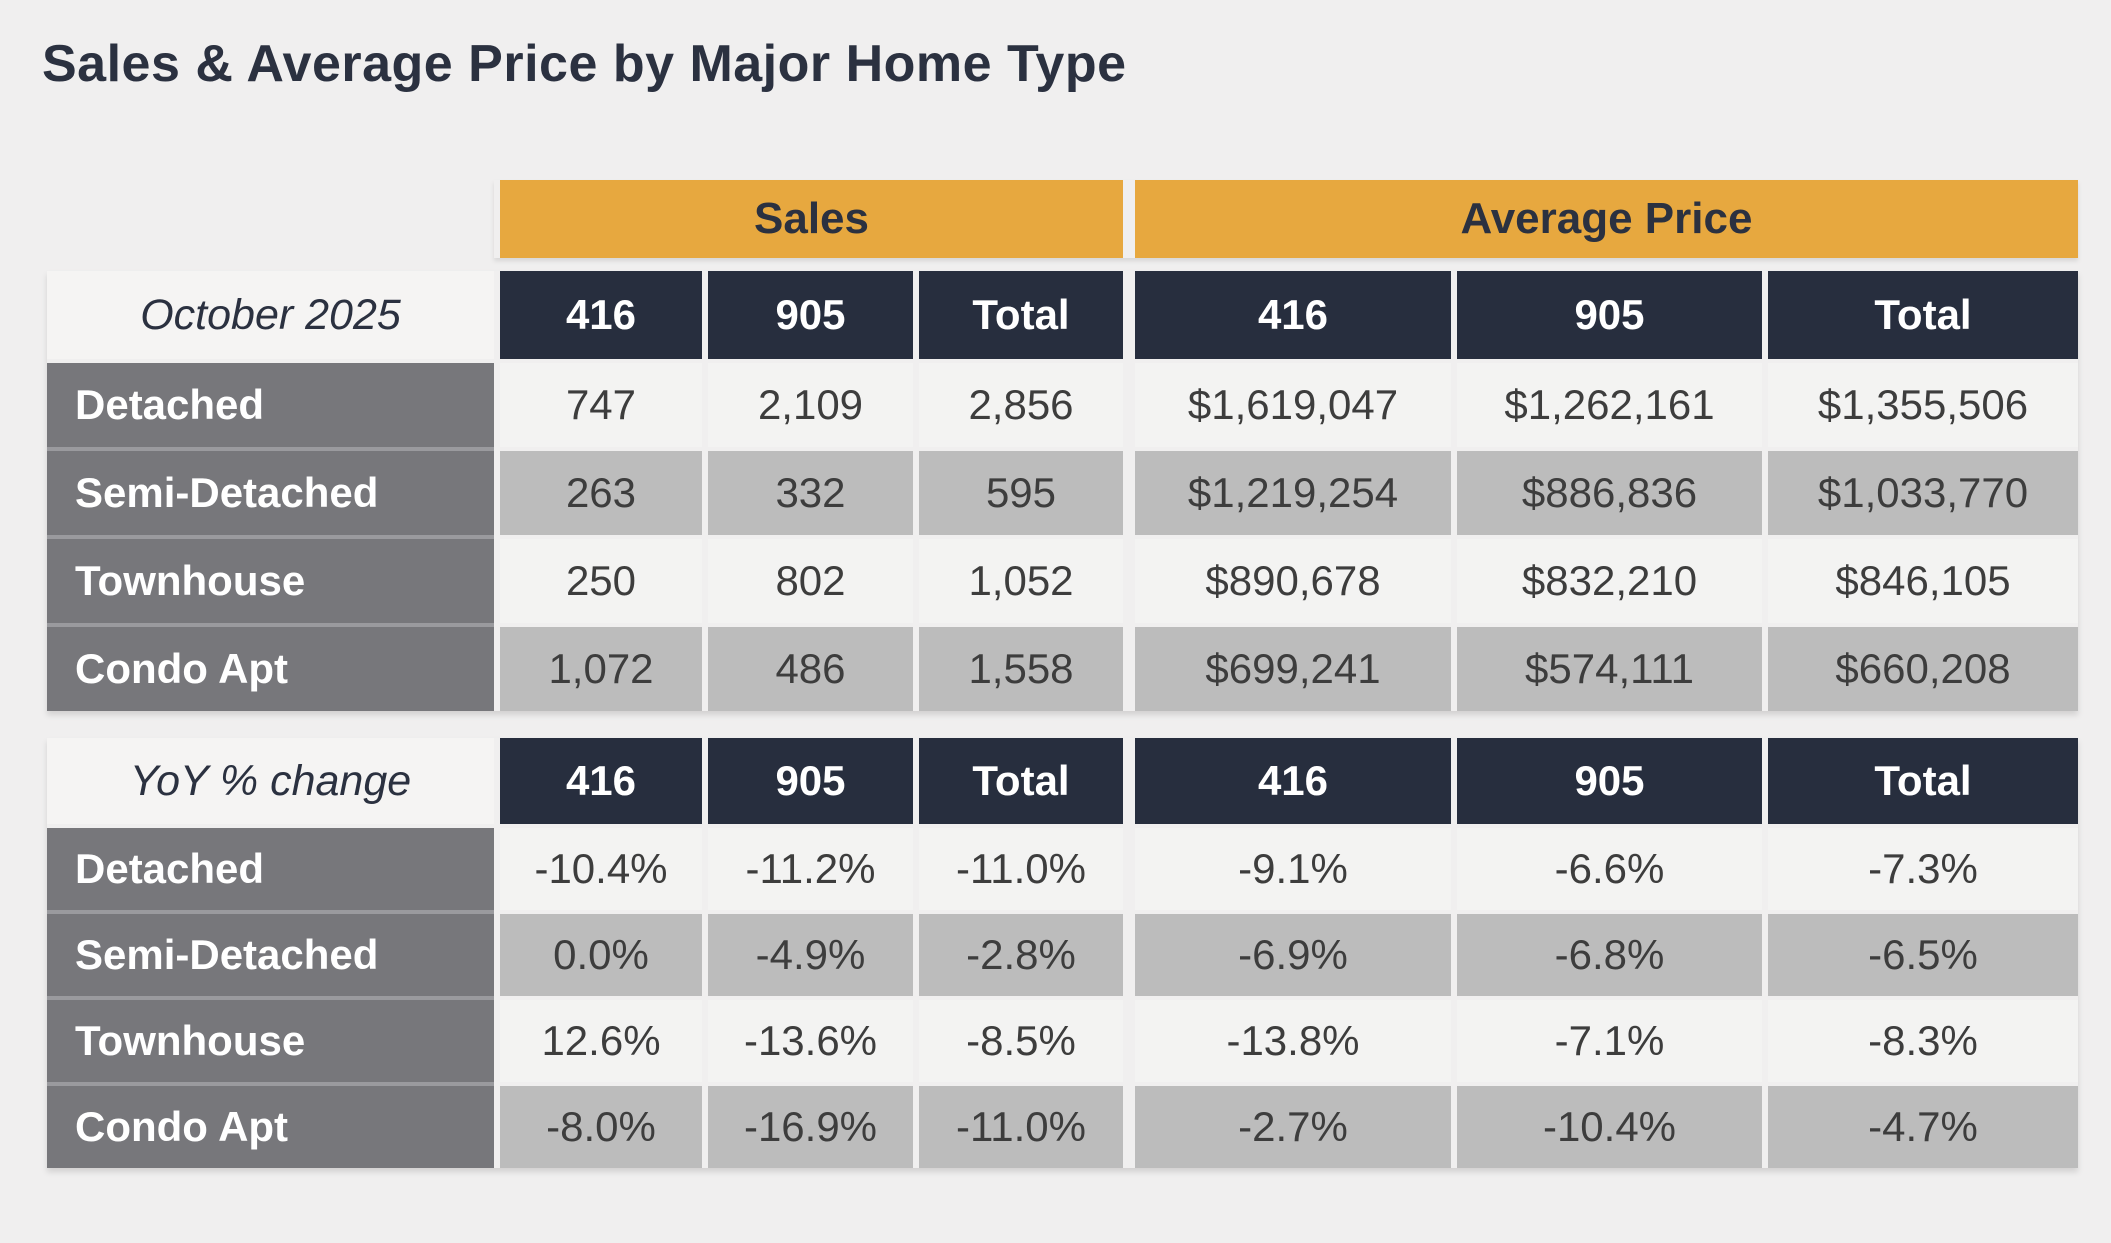  What do you see at coordinates (598, 1125) in the screenshot?
I see `sales-yoy-cell: -8.0%` at bounding box center [598, 1125].